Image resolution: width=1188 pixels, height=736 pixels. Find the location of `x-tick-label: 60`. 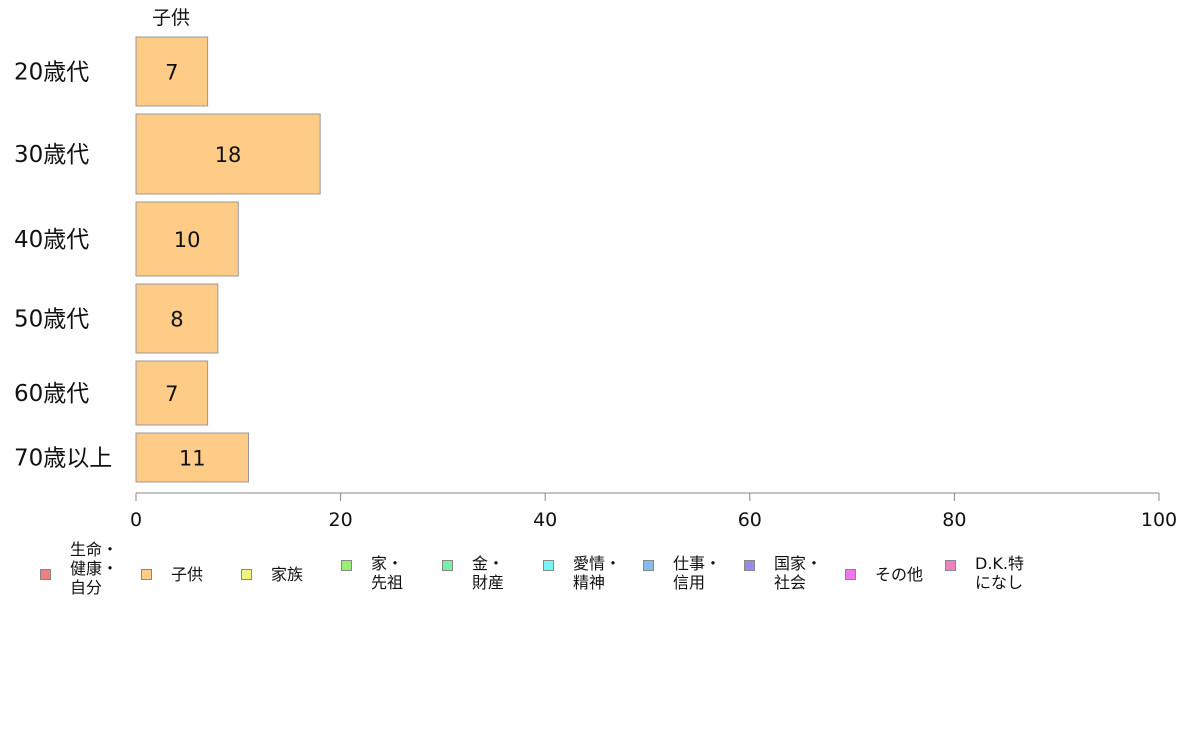

x-tick-label: 60 is located at coordinates (750, 520).